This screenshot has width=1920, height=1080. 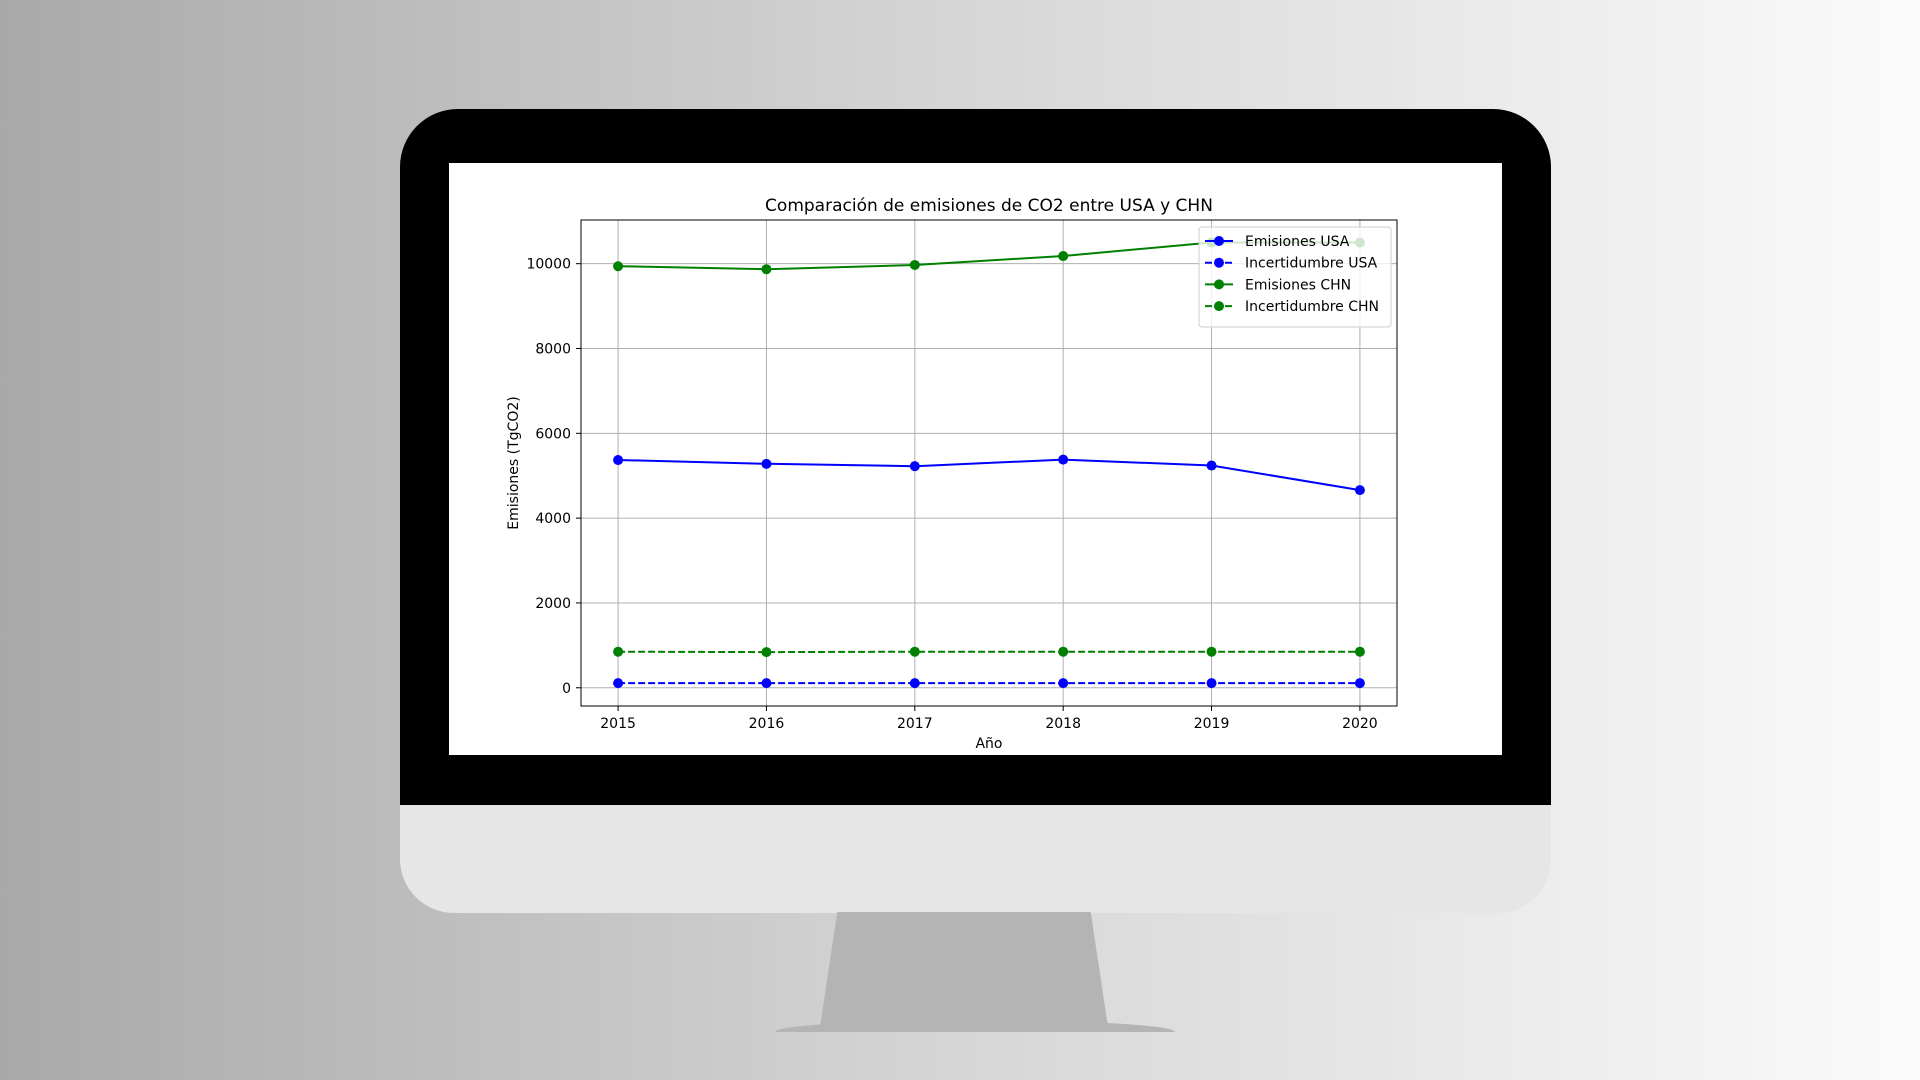 What do you see at coordinates (988, 744) in the screenshot?
I see `x-axis-label: Año` at bounding box center [988, 744].